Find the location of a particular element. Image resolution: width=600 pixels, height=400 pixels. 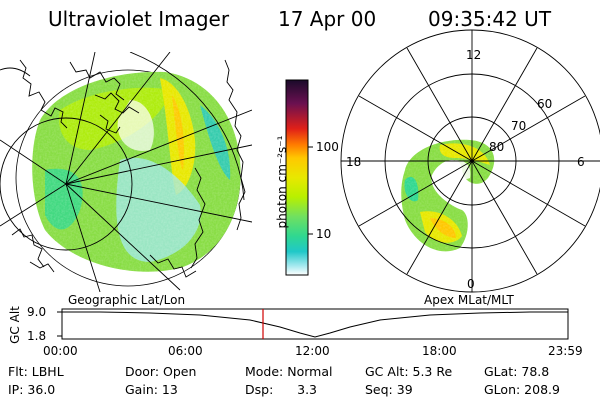

altitude-ytick-high: 9.0 is located at coordinates (37, 312).